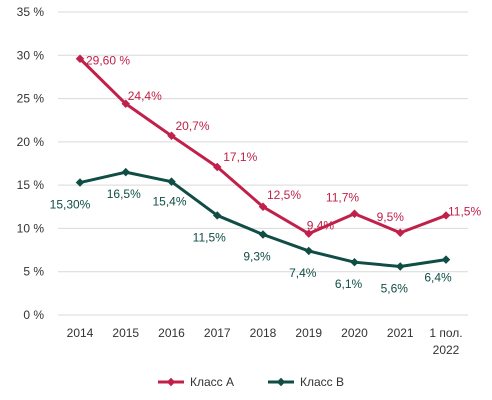  I want to click on x-tick-label: 2015, so click(125, 333).